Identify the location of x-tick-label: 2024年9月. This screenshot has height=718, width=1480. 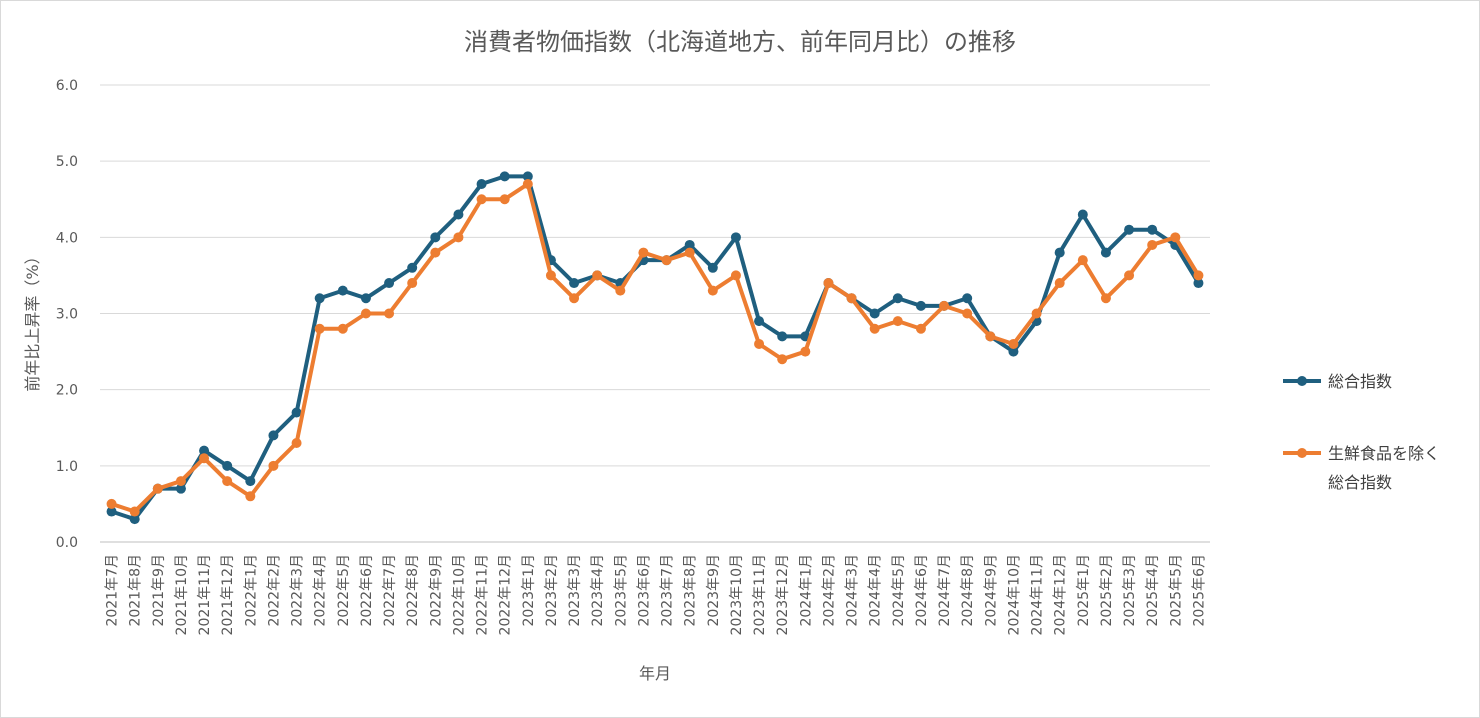
(991, 590).